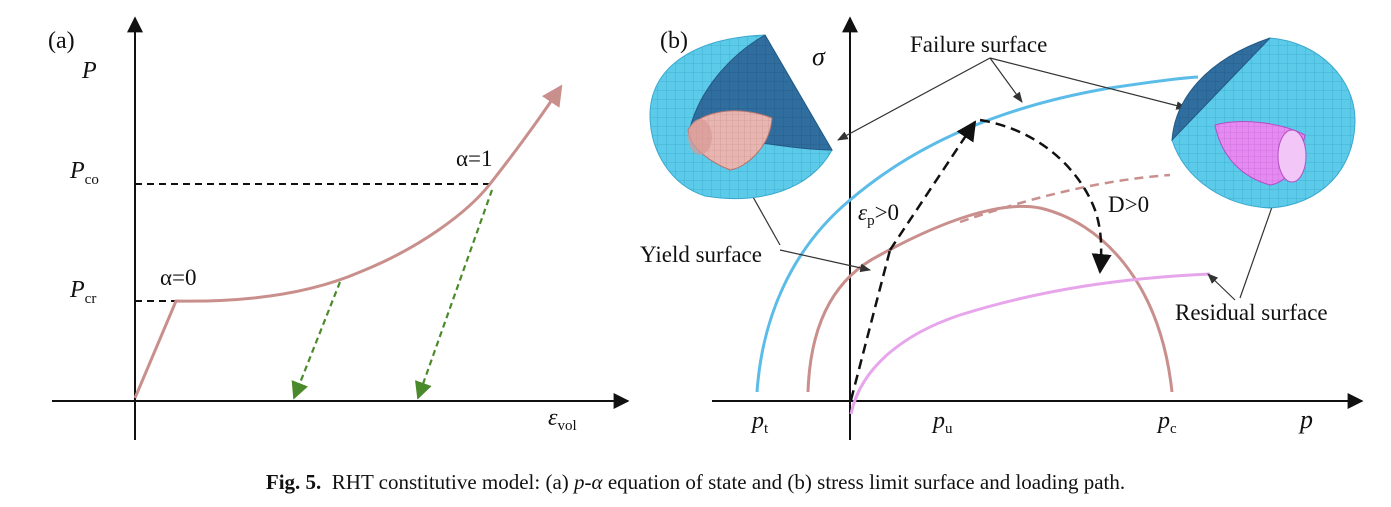  Describe the element at coordinates (453, 482) in the screenshot. I see `caption-text-1: RHT constitutive model: (a)` at that location.